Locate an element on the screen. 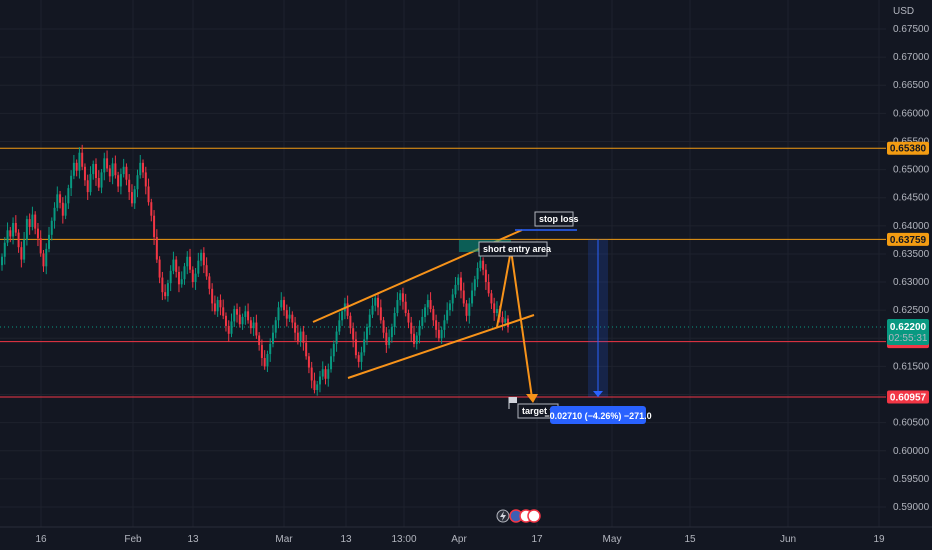 The width and height of the screenshot is (932, 550). x-tick-label: May is located at coordinates (612, 539).